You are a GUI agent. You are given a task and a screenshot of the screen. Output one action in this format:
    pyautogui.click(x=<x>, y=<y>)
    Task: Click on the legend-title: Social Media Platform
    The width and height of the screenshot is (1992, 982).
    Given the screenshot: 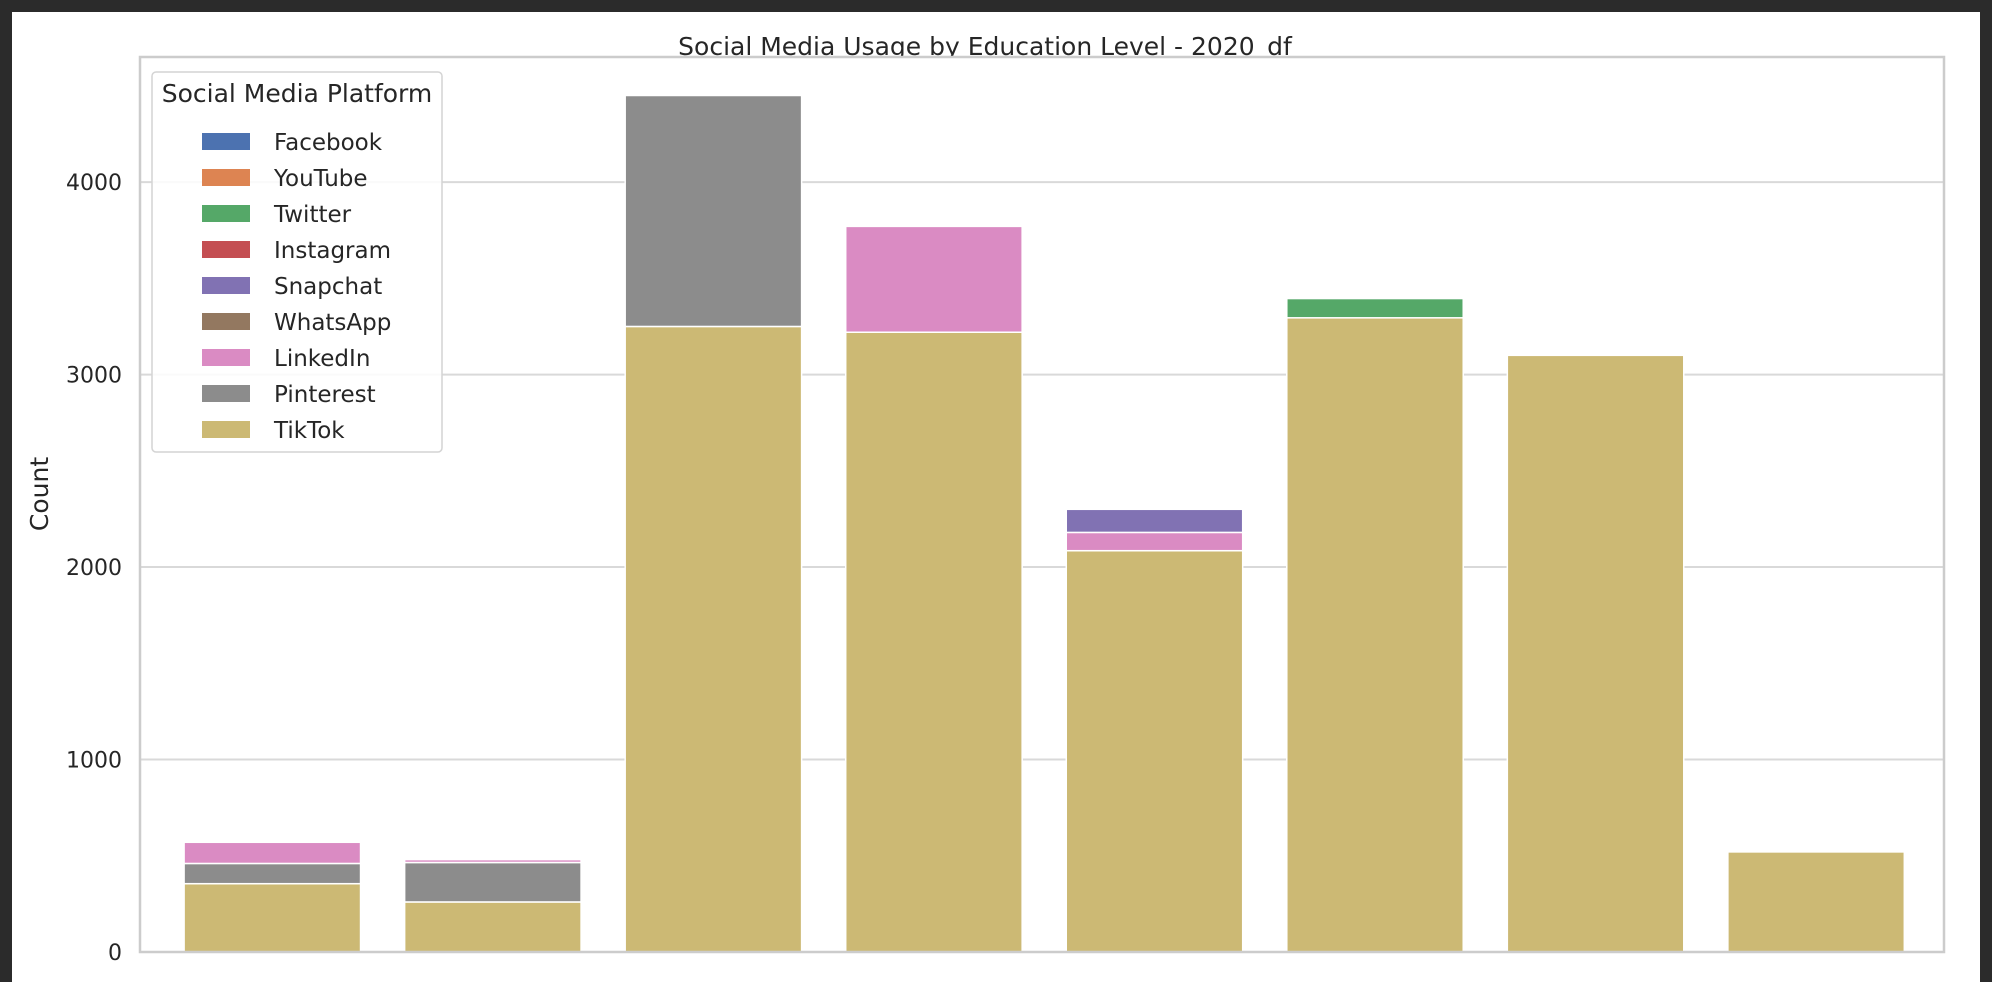 What is the action you would take?
    pyautogui.click(x=297, y=93)
    